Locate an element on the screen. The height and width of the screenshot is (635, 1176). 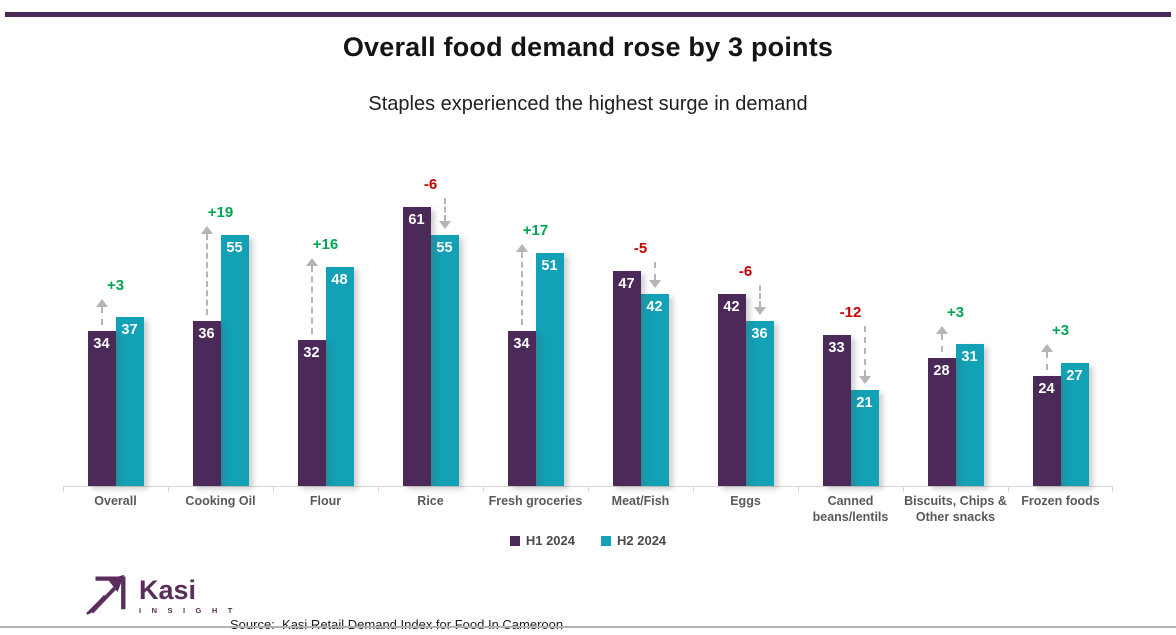
category-label-text: Fresh groceries is located at coordinates (535, 501).